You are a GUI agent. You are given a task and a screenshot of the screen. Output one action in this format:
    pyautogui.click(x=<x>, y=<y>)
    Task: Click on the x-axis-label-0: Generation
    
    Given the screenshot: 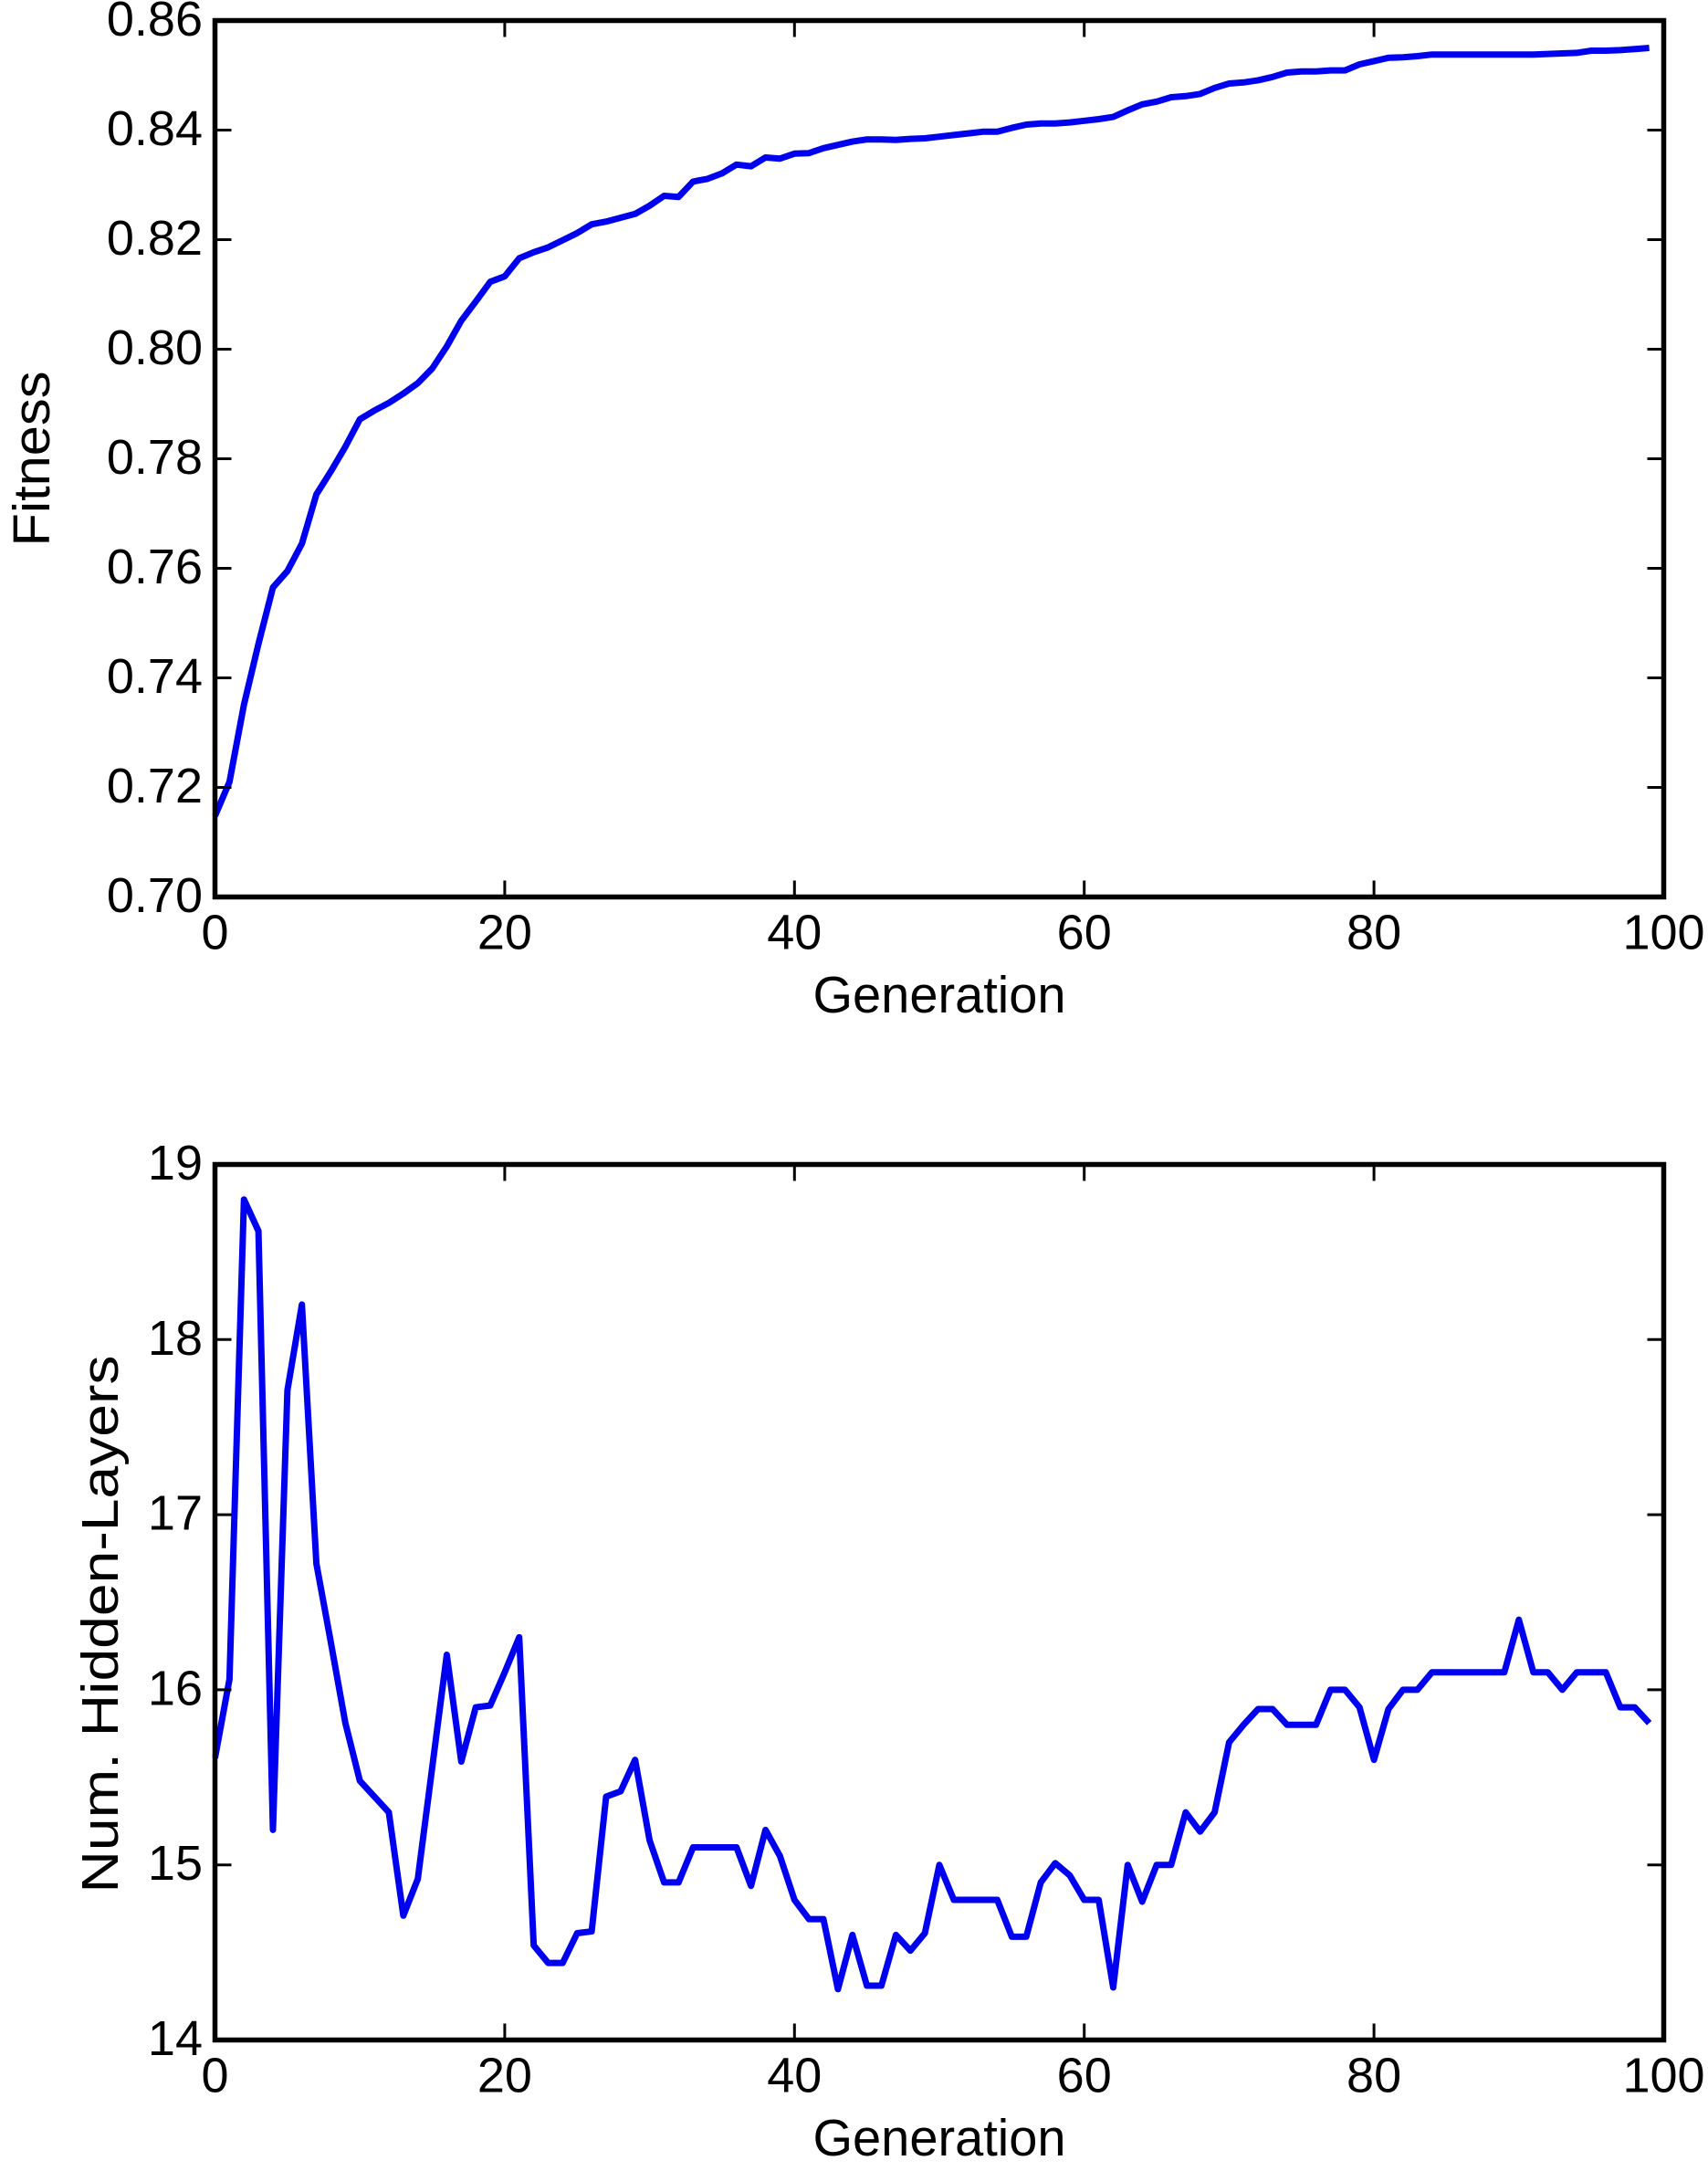 What is the action you would take?
    pyautogui.click(x=940, y=995)
    